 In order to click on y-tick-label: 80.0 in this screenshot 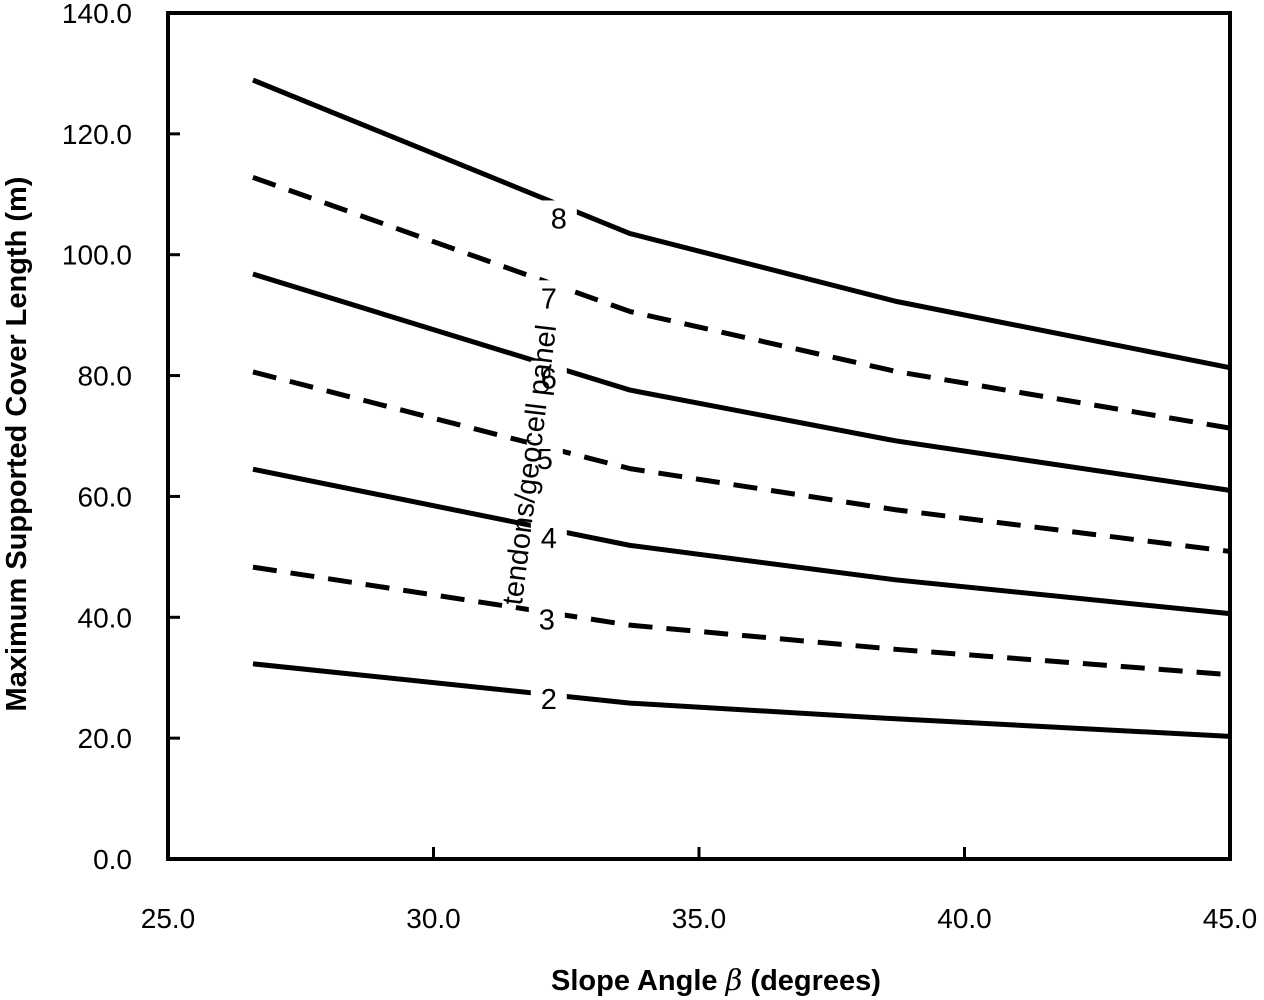, I will do `click(105, 376)`.